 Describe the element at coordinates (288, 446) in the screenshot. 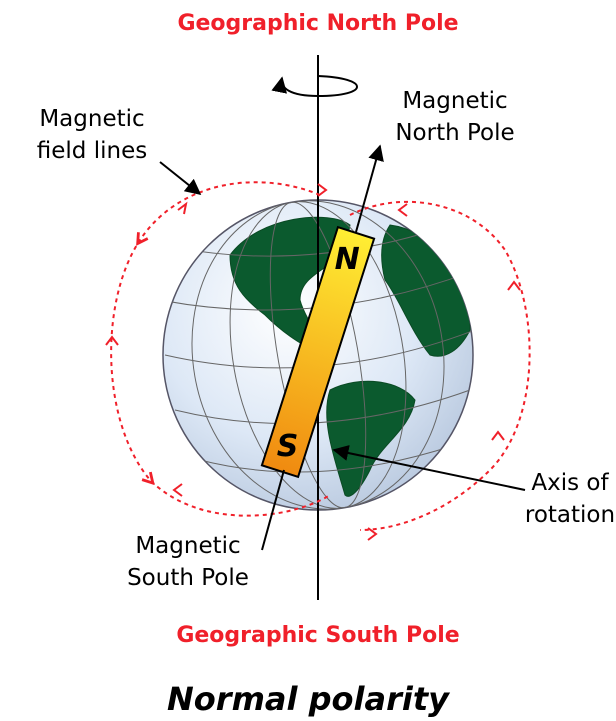

I see `south-letter: S` at that location.